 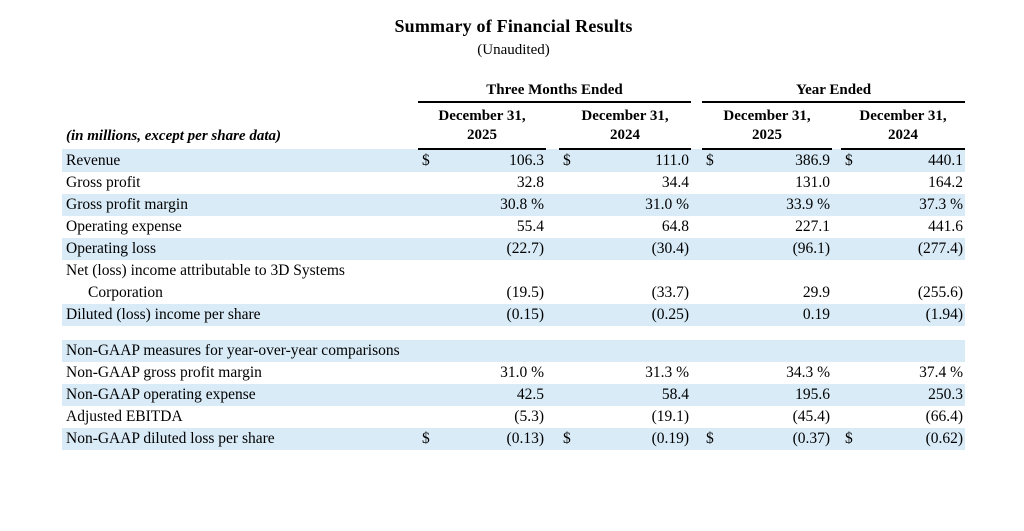 What do you see at coordinates (780, 395) in the screenshot?
I see `value-cell: 195.6` at bounding box center [780, 395].